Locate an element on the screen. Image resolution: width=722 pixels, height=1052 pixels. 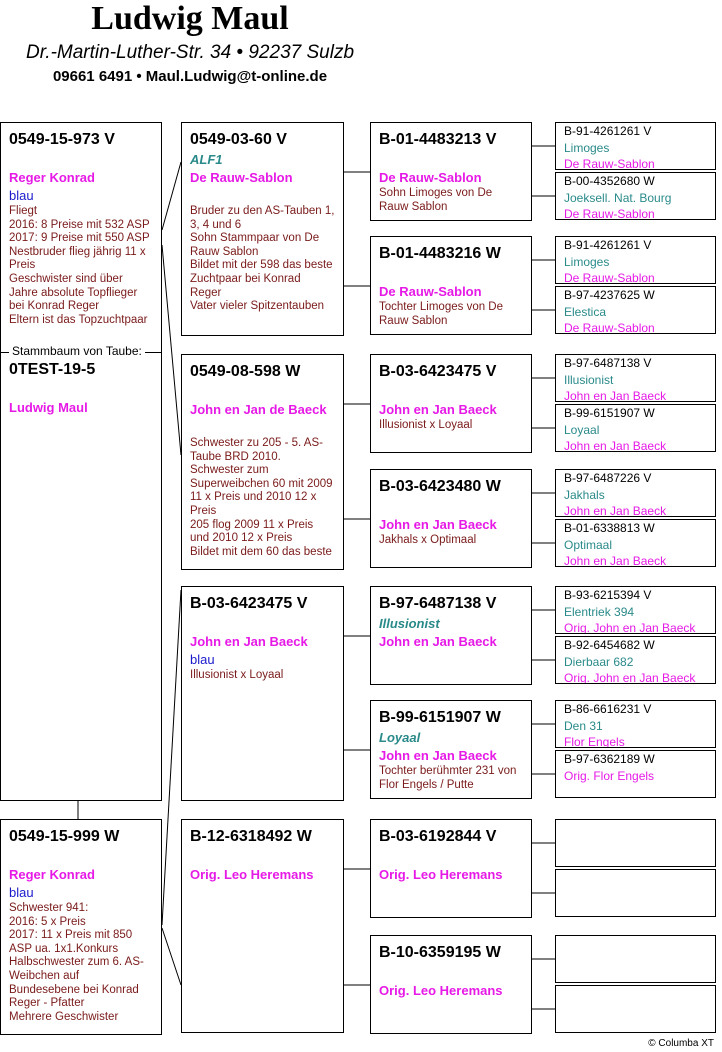
ring-number: B-93-6215394 V is located at coordinates (608, 595).